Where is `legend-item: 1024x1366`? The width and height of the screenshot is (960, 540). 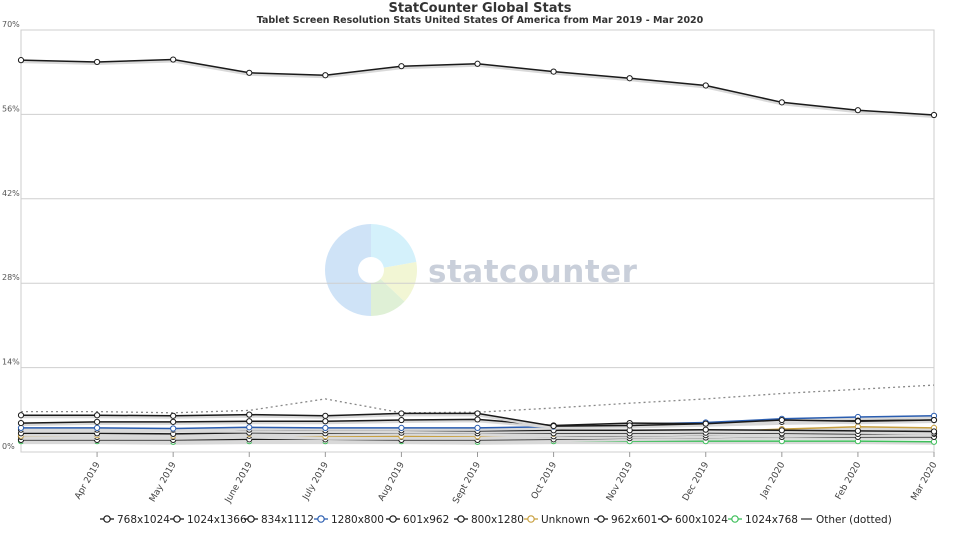 legend-item: 1024x1366 is located at coordinates (208, 520).